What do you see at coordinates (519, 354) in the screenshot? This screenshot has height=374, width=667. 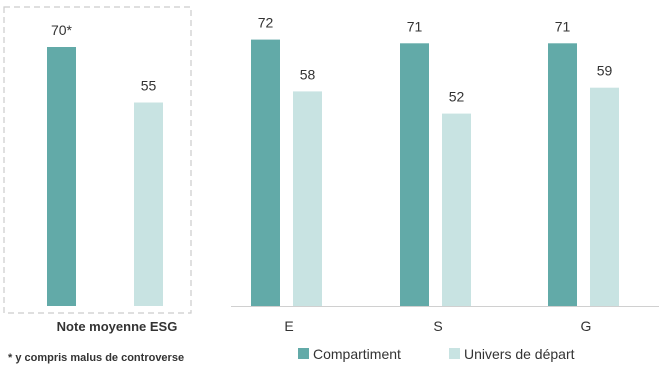 I see `legend-label-univers-de-depart: Univers de départ` at bounding box center [519, 354].